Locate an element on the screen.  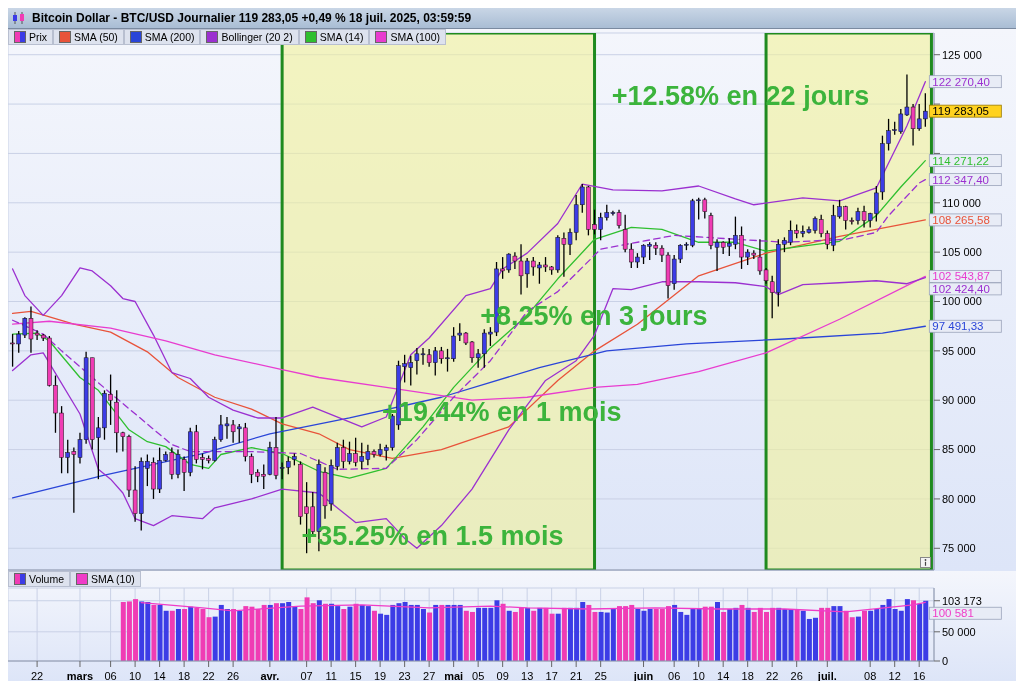
data-label: 122 270,40 is located at coordinates (961, 81).